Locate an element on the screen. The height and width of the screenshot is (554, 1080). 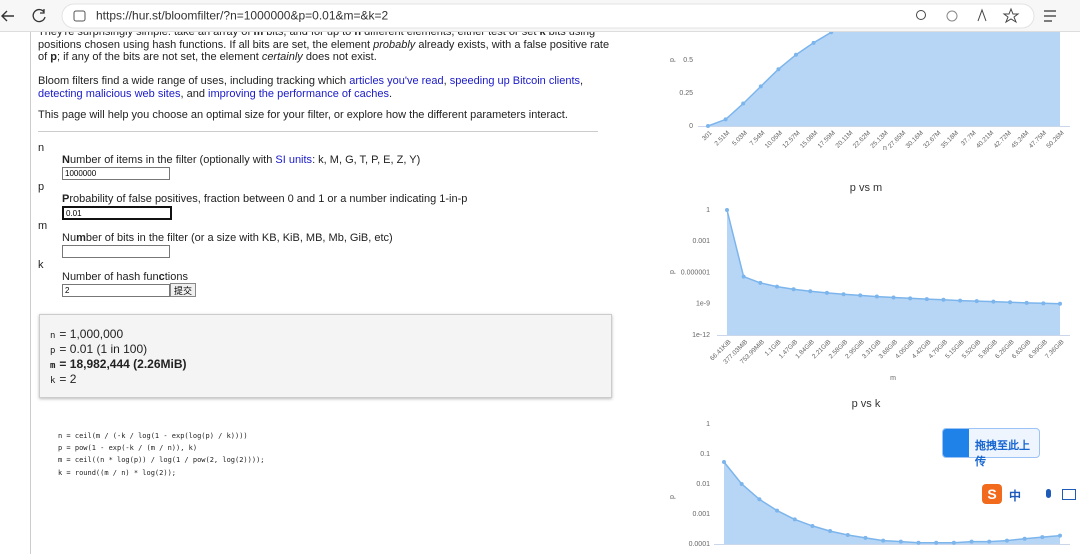
x-tick-label: 42.72M is located at coordinates (1003, 140).